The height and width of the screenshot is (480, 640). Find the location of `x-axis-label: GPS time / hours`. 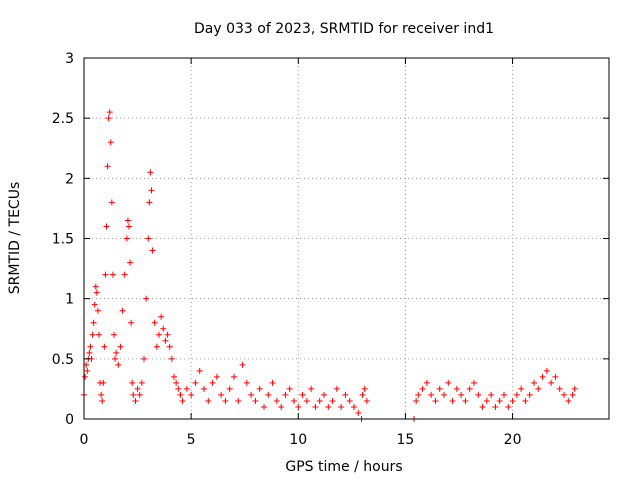

x-axis-label: GPS time / hours is located at coordinates (343, 467).